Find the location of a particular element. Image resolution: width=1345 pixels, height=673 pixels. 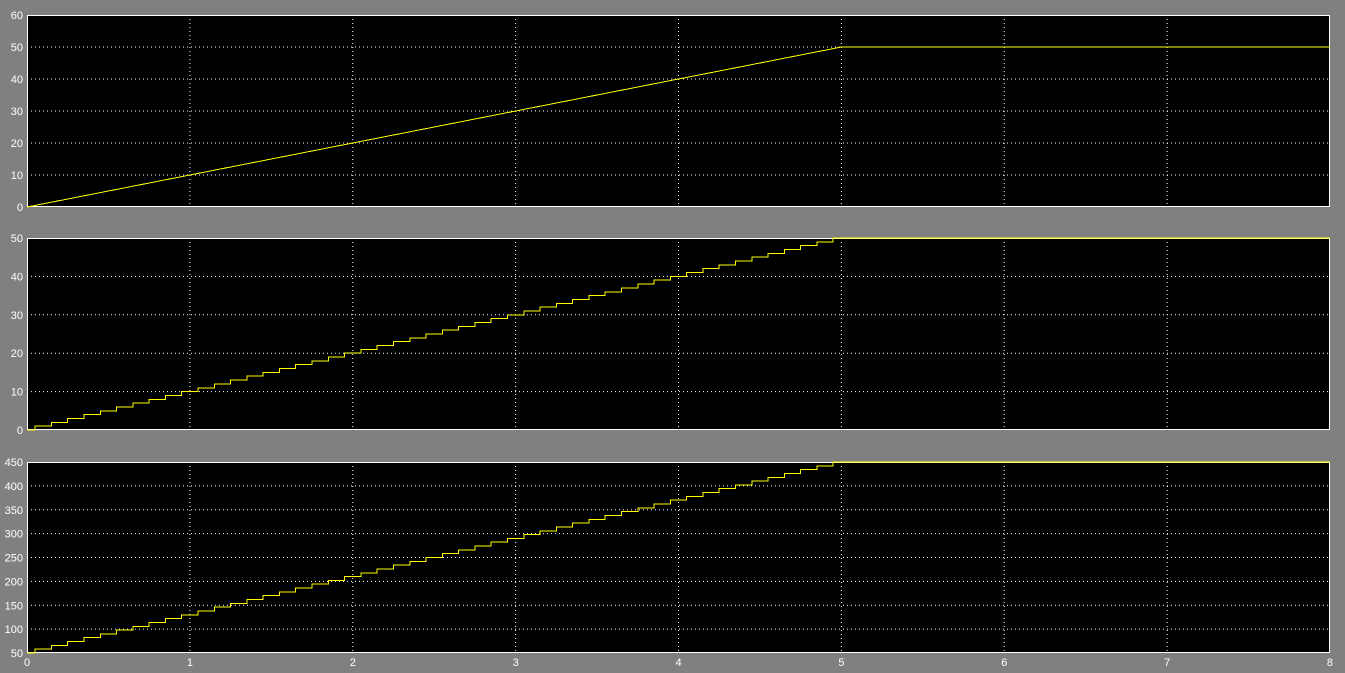

y-tick-label: 100 is located at coordinates (14, 630).